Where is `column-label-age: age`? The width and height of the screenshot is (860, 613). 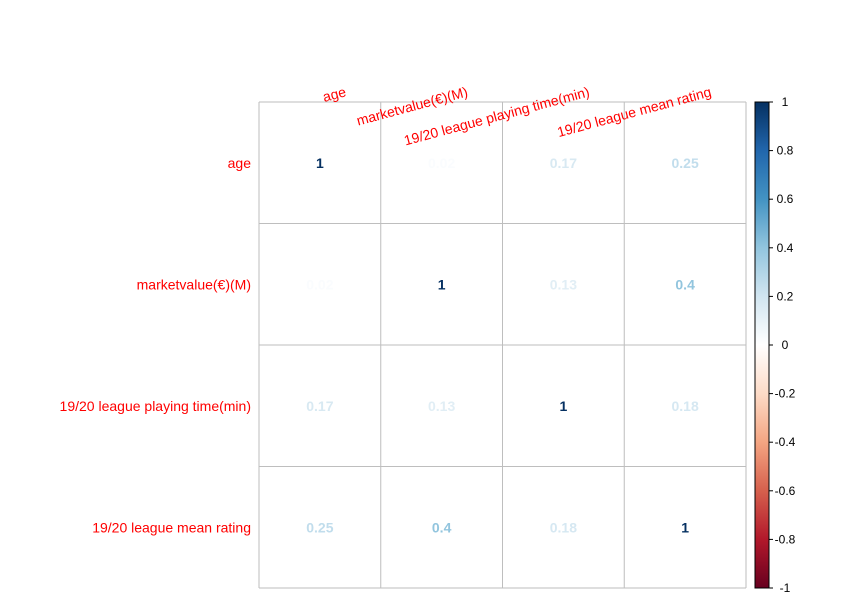
column-label-age: age is located at coordinates (334, 94).